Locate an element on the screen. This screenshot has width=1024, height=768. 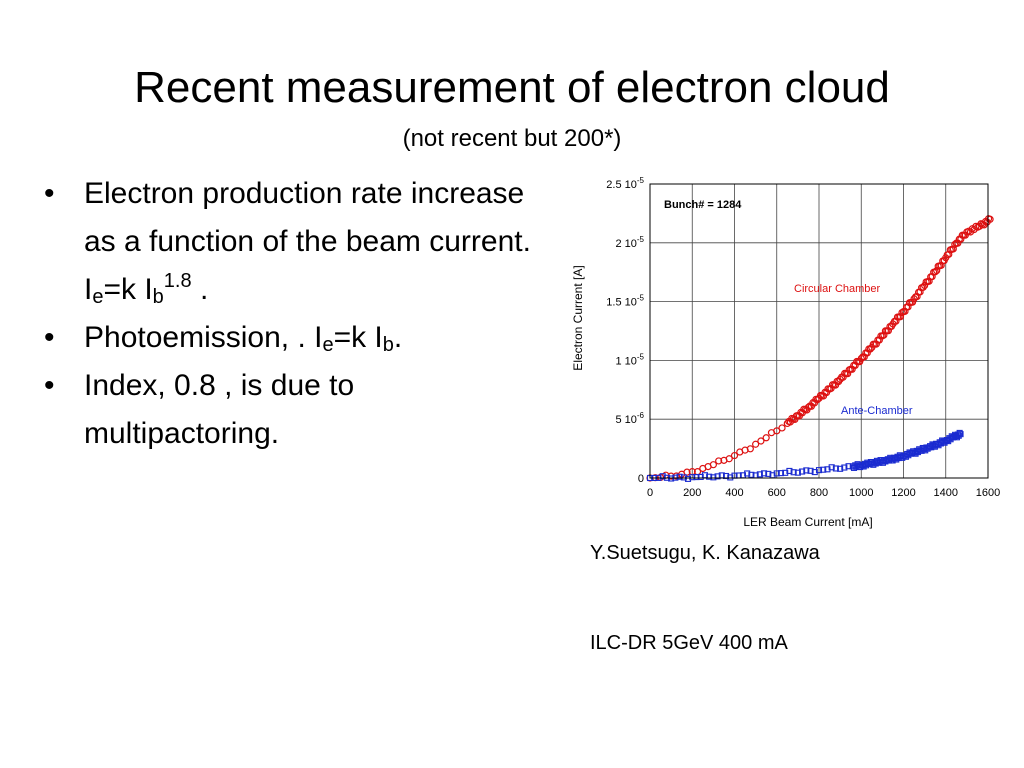
bullet-text: Index, 0.8 , is due to multipactoring. is located at coordinates (219, 409).